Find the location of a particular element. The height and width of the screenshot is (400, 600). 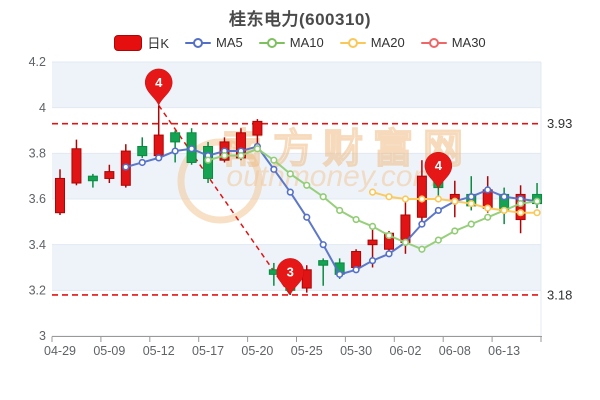

ma20-line is located at coordinates (454, 202).